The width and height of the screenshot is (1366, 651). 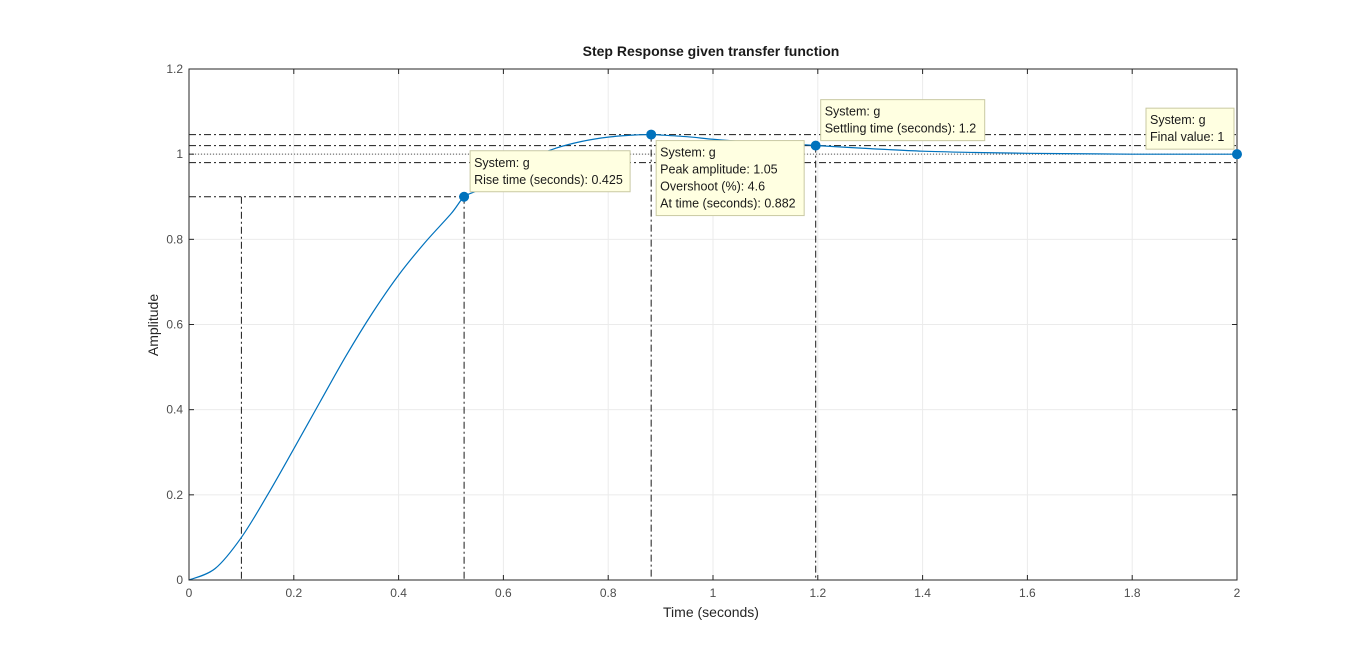 I want to click on x-tick-label: 0.8, so click(x=608, y=593).